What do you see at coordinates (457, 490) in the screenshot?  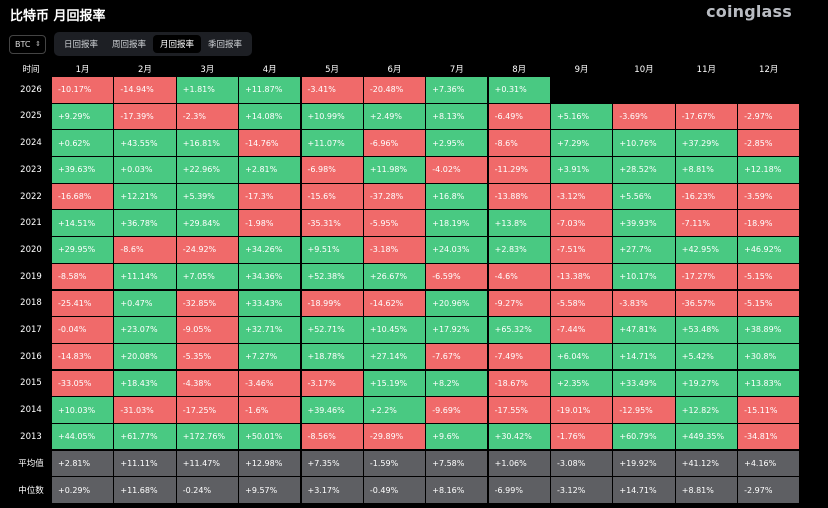 I see `stat-cell: +8.16%` at bounding box center [457, 490].